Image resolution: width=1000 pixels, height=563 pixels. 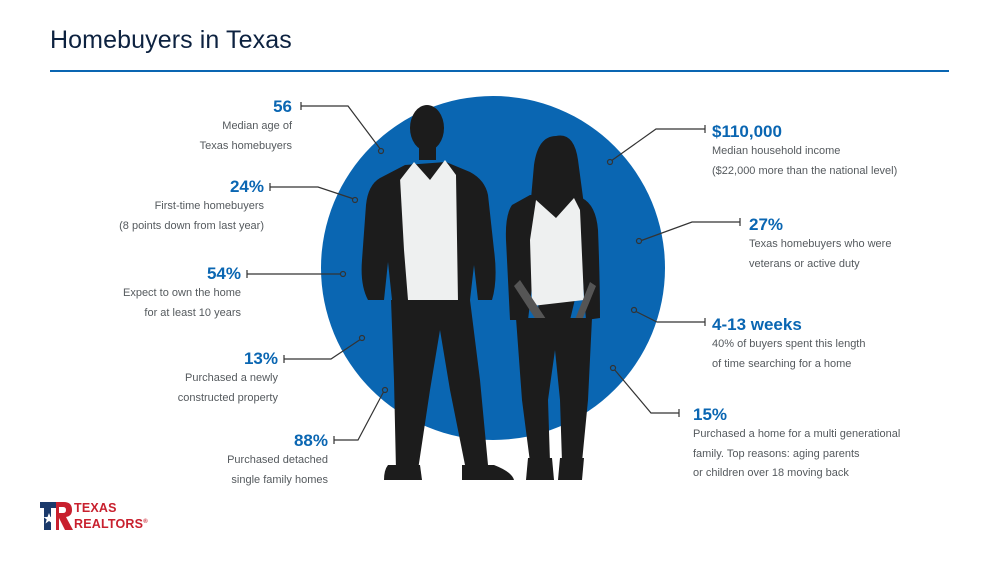 What do you see at coordinates (279, 479) in the screenshot?
I see `stat-desc: single family homes` at bounding box center [279, 479].